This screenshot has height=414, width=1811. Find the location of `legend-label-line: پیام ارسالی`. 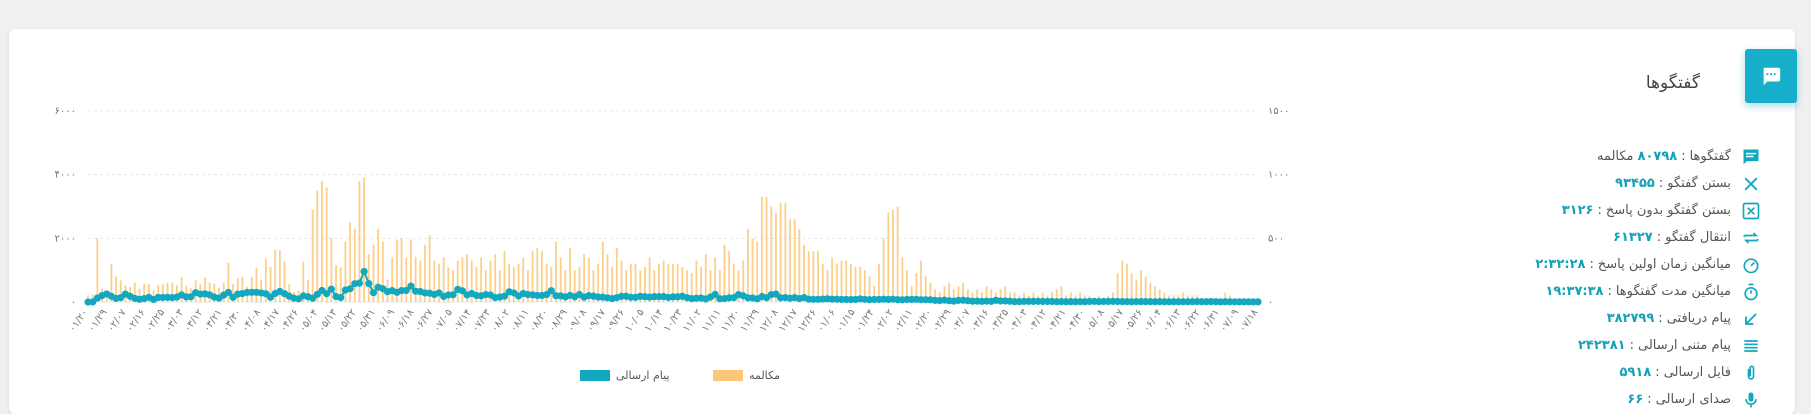

legend-label-line: پیام ارسالی is located at coordinates (643, 375).